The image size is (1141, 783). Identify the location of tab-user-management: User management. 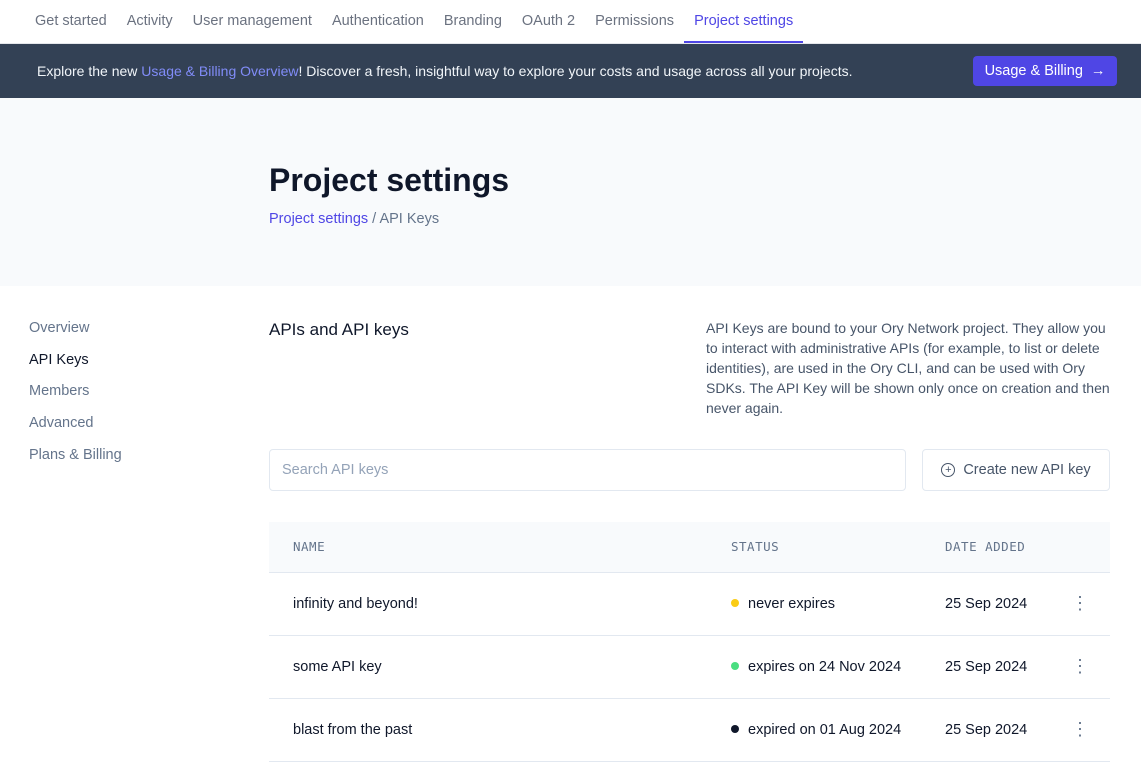
(252, 21).